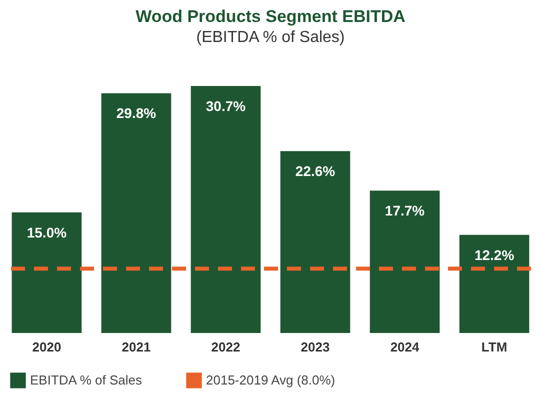  I want to click on data-label: 17.7%, so click(405, 210).